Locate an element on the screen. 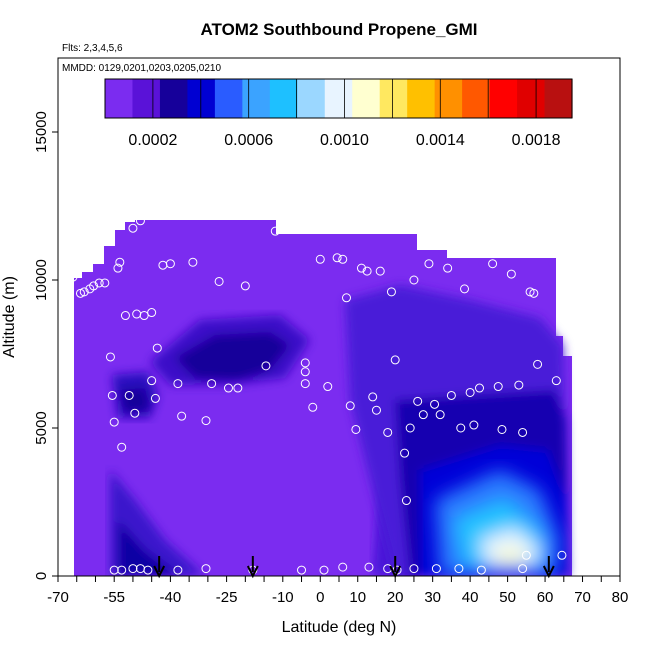 This screenshot has height=650, width=650. heatmap-south-plume-core is located at coordinates (149, 548).